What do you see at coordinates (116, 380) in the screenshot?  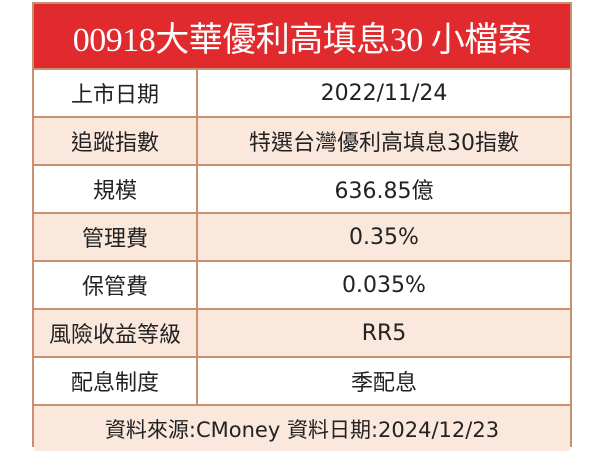 I see `field-label: 配息制度` at bounding box center [116, 380].